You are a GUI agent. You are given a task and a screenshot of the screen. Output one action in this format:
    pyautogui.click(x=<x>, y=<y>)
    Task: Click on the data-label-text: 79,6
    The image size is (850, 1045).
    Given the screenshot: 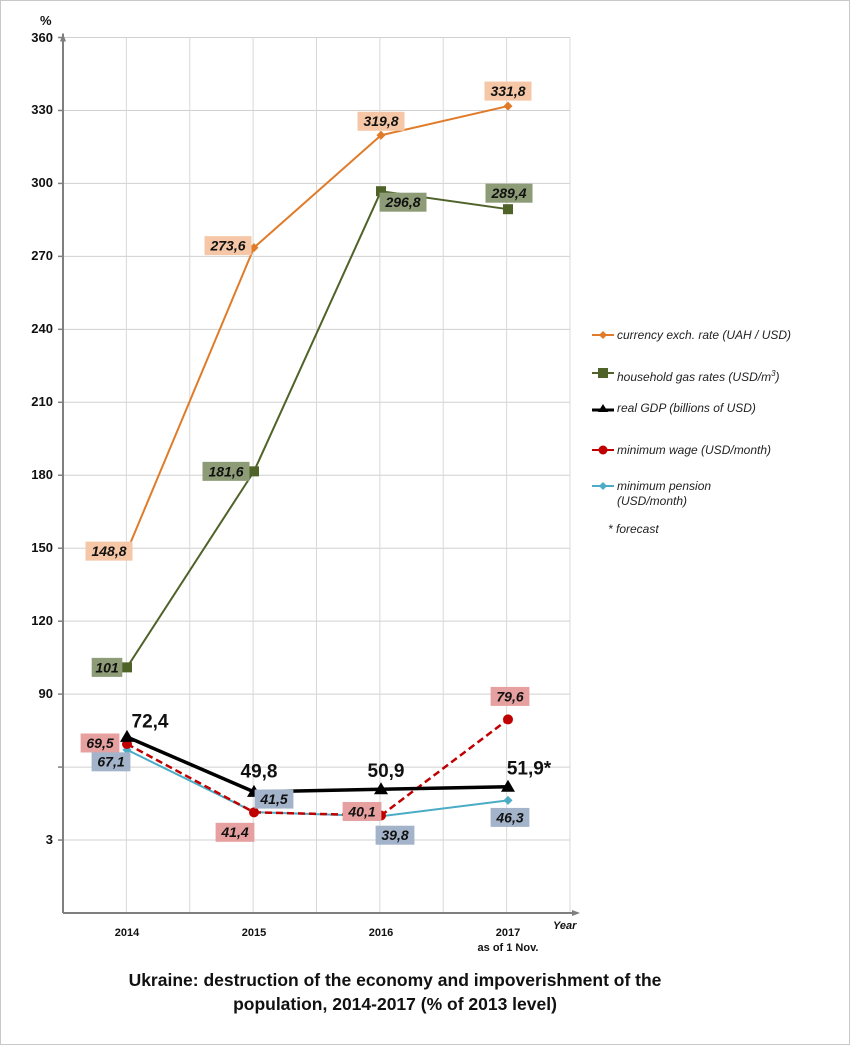 What is the action you would take?
    pyautogui.click(x=509, y=696)
    